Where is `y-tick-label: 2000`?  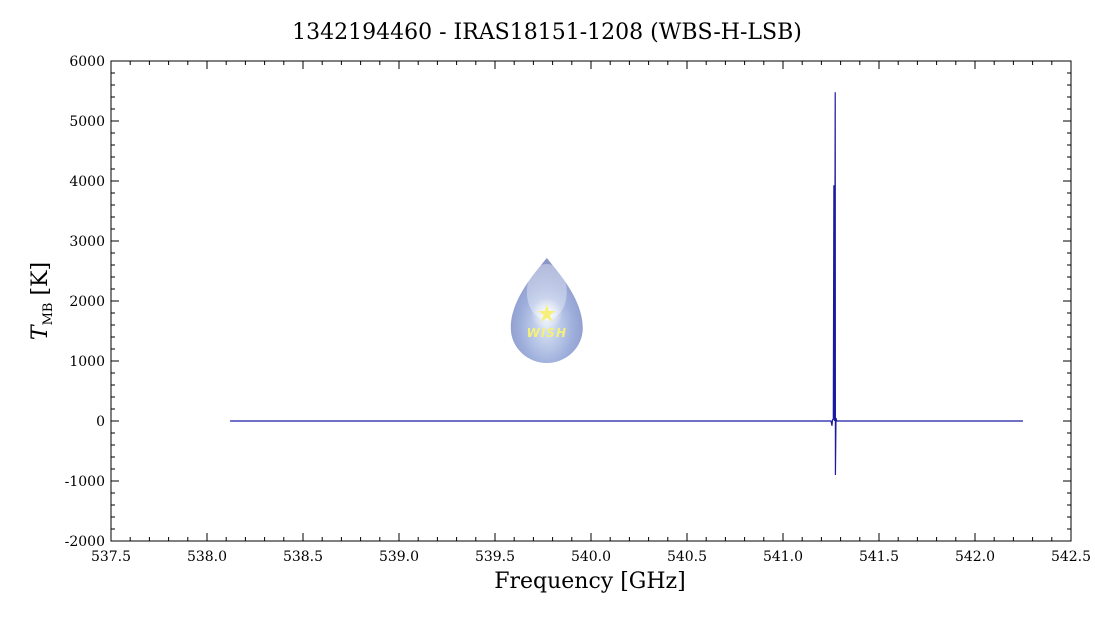 y-tick-label: 2000 is located at coordinates (87, 302).